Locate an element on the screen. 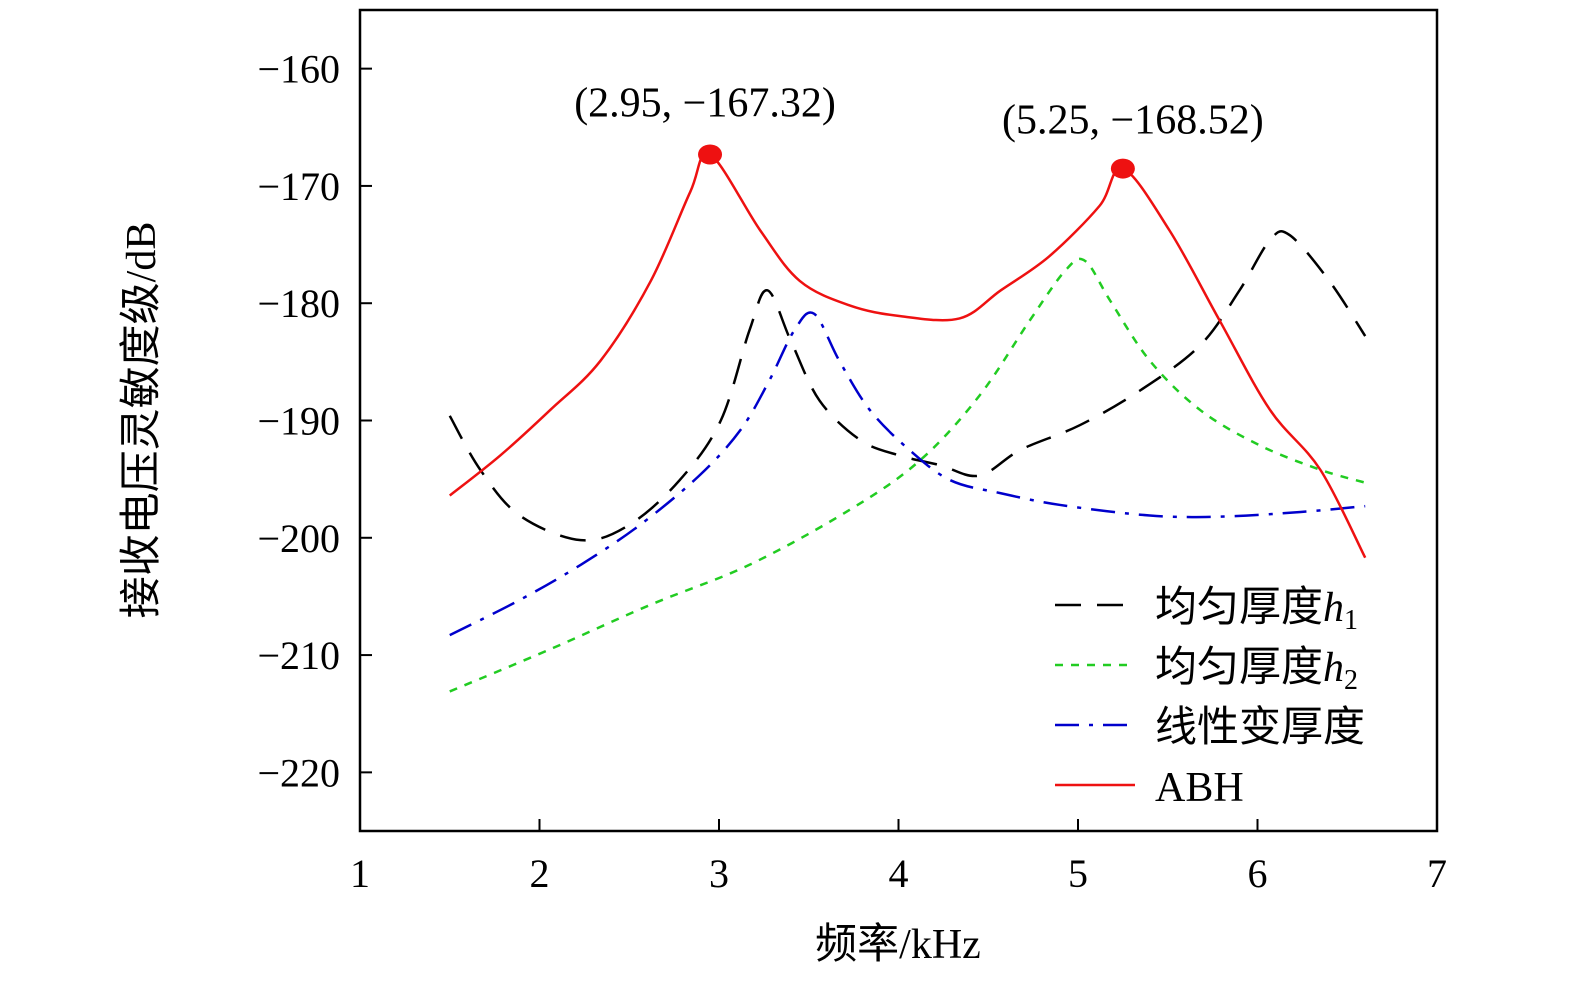  y-tick-label: −200 is located at coordinates (298, 538).